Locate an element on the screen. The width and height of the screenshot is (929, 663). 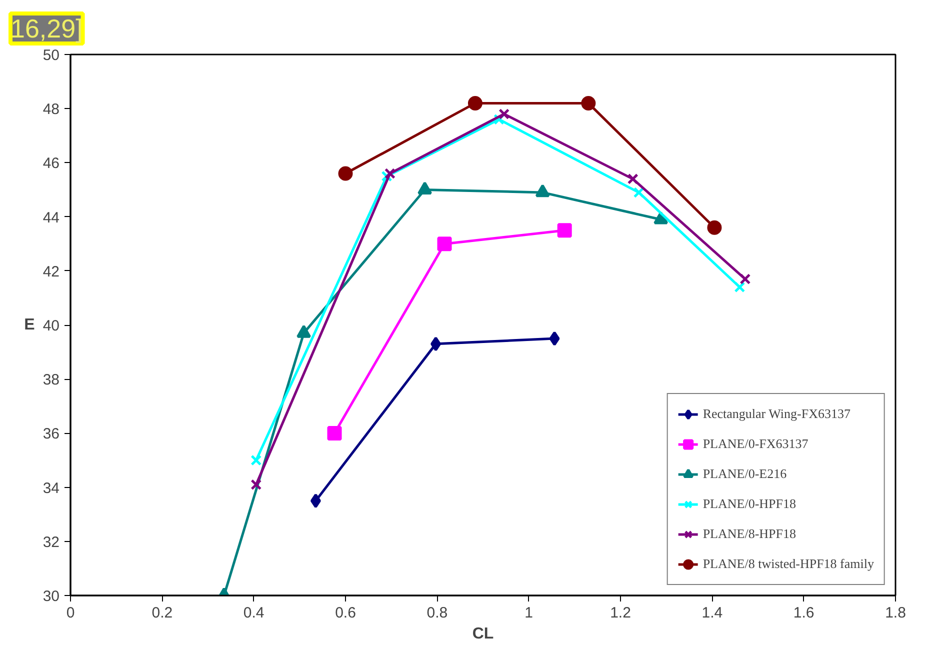
y-tick-label: 30 is located at coordinates (51, 596).